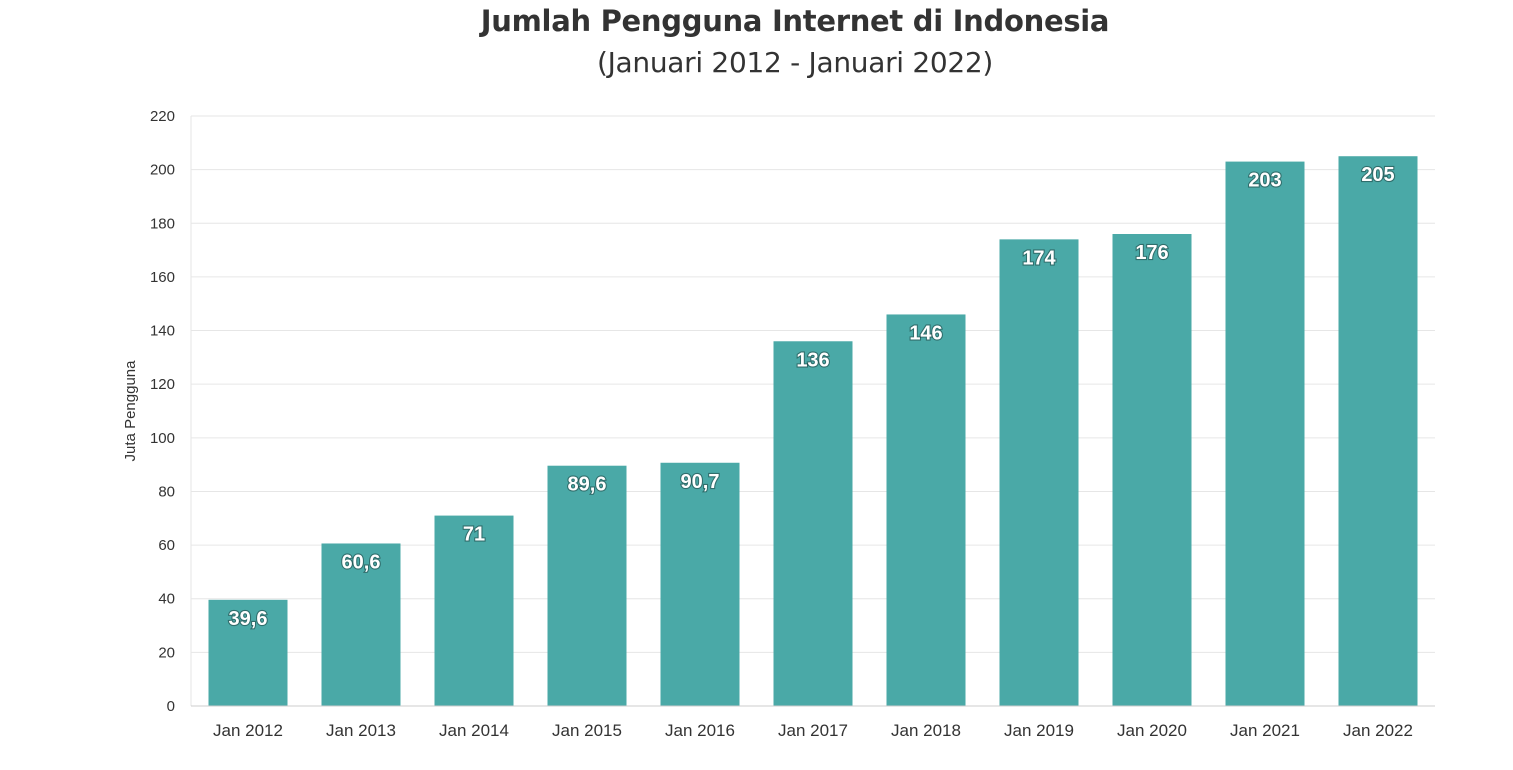 The image size is (1513, 770). What do you see at coordinates (1378, 730) in the screenshot?
I see `x-tick-label: Jan 2022` at bounding box center [1378, 730].